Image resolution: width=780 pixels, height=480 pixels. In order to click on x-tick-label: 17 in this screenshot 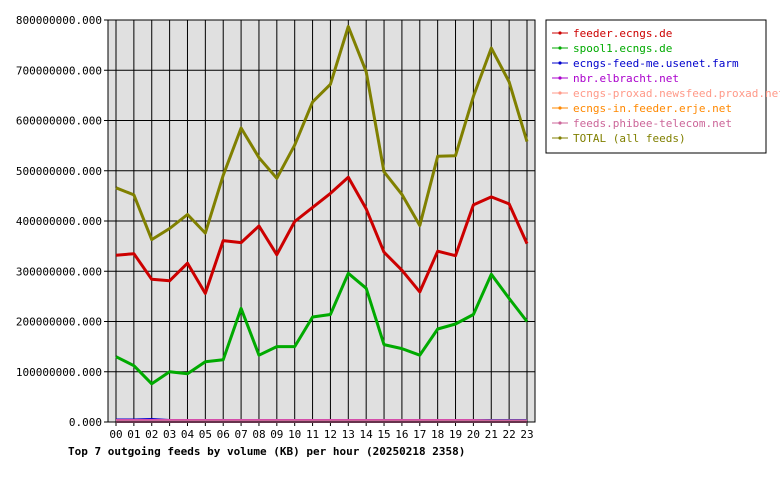, I will do `click(419, 434)`.